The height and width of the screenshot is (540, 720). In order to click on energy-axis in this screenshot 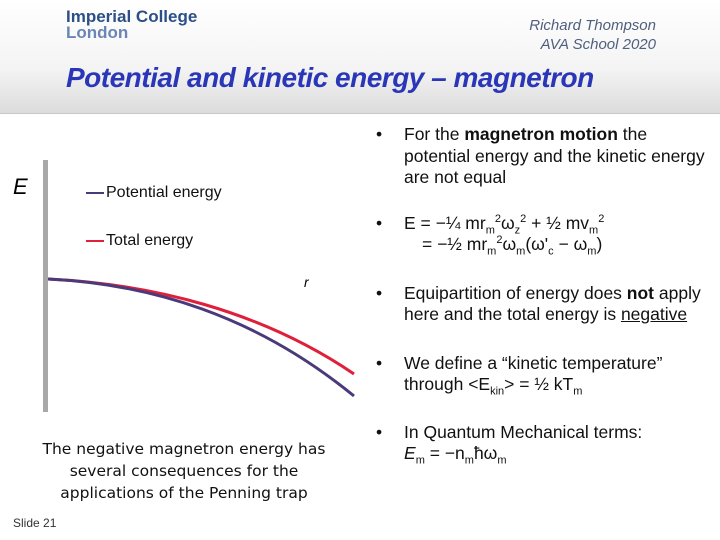, I will do `click(45, 286)`.